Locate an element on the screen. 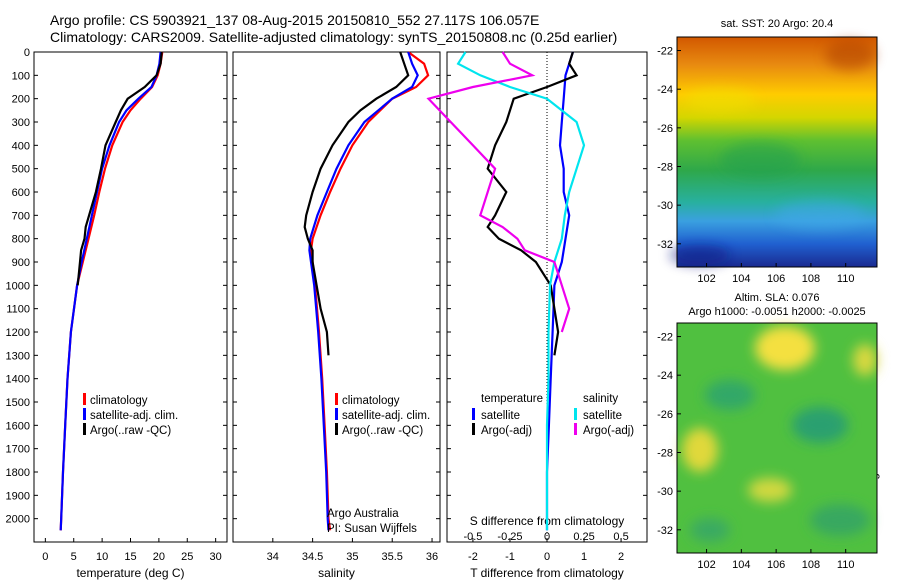 Image resolution: width=900 pixels, height=580 pixels. x-tick-label: 35 is located at coordinates (352, 557).